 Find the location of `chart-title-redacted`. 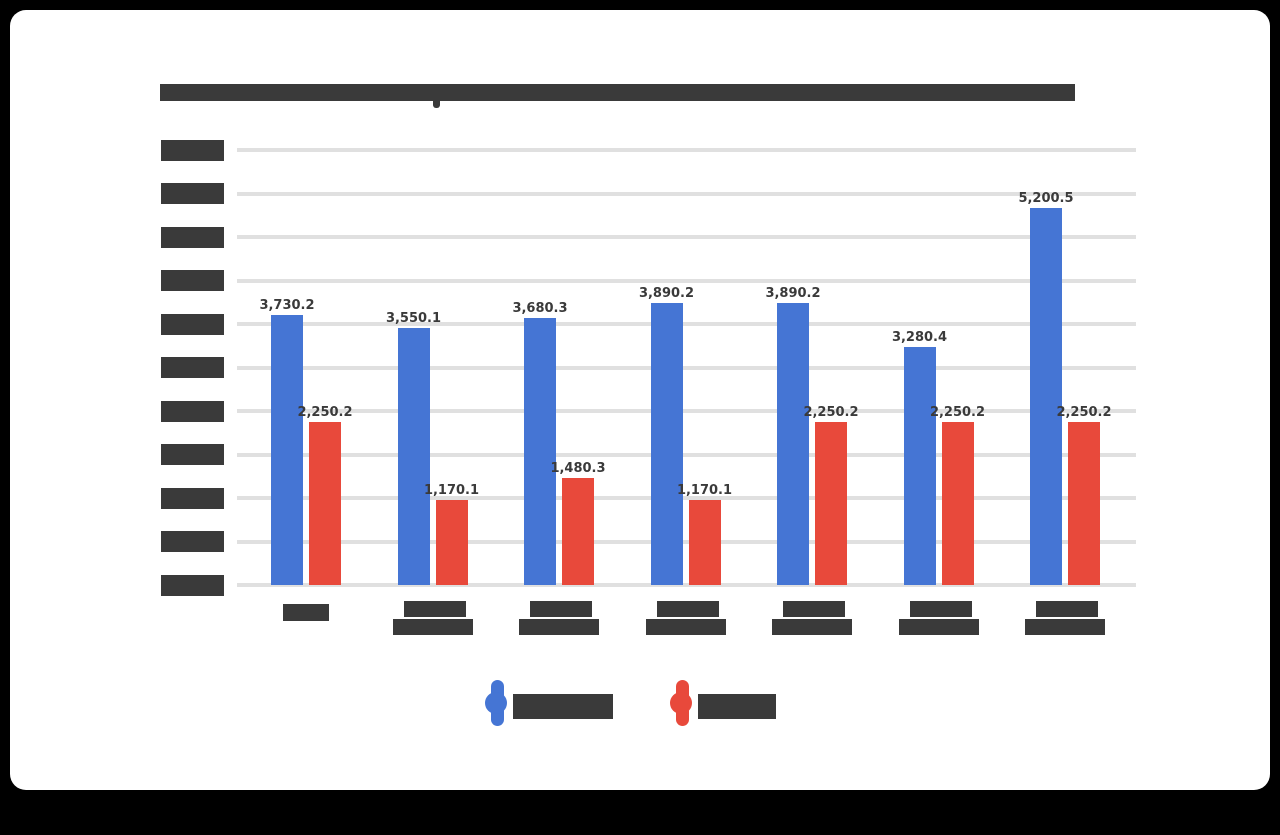

chart-title-redacted is located at coordinates (617, 92).